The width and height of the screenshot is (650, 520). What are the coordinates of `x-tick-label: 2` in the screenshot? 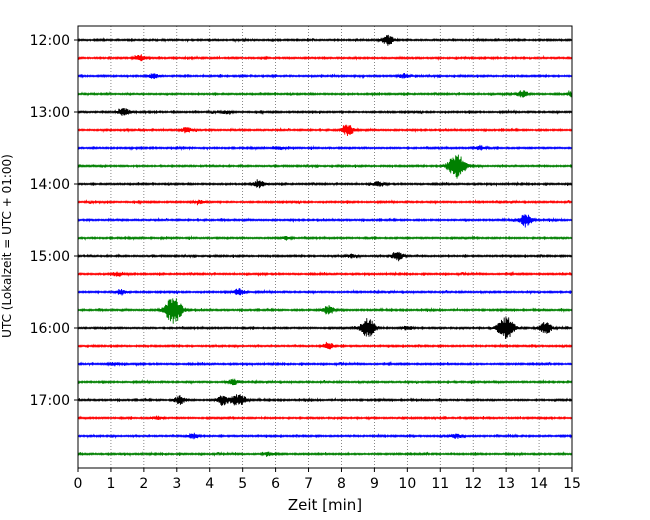 It's located at (143, 484).